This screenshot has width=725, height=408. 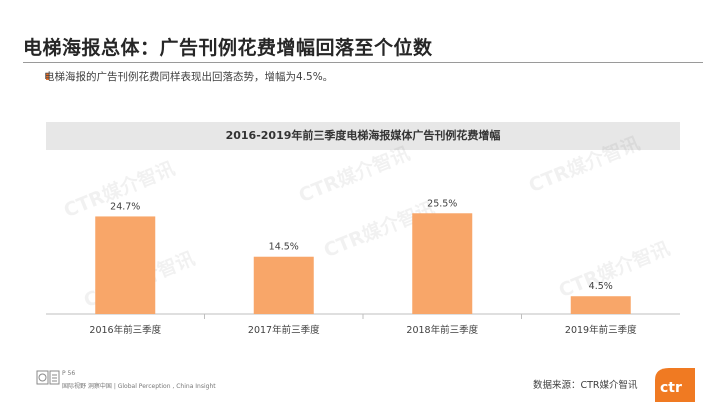 I want to click on bar-value-label: 4.5%, so click(x=601, y=286).